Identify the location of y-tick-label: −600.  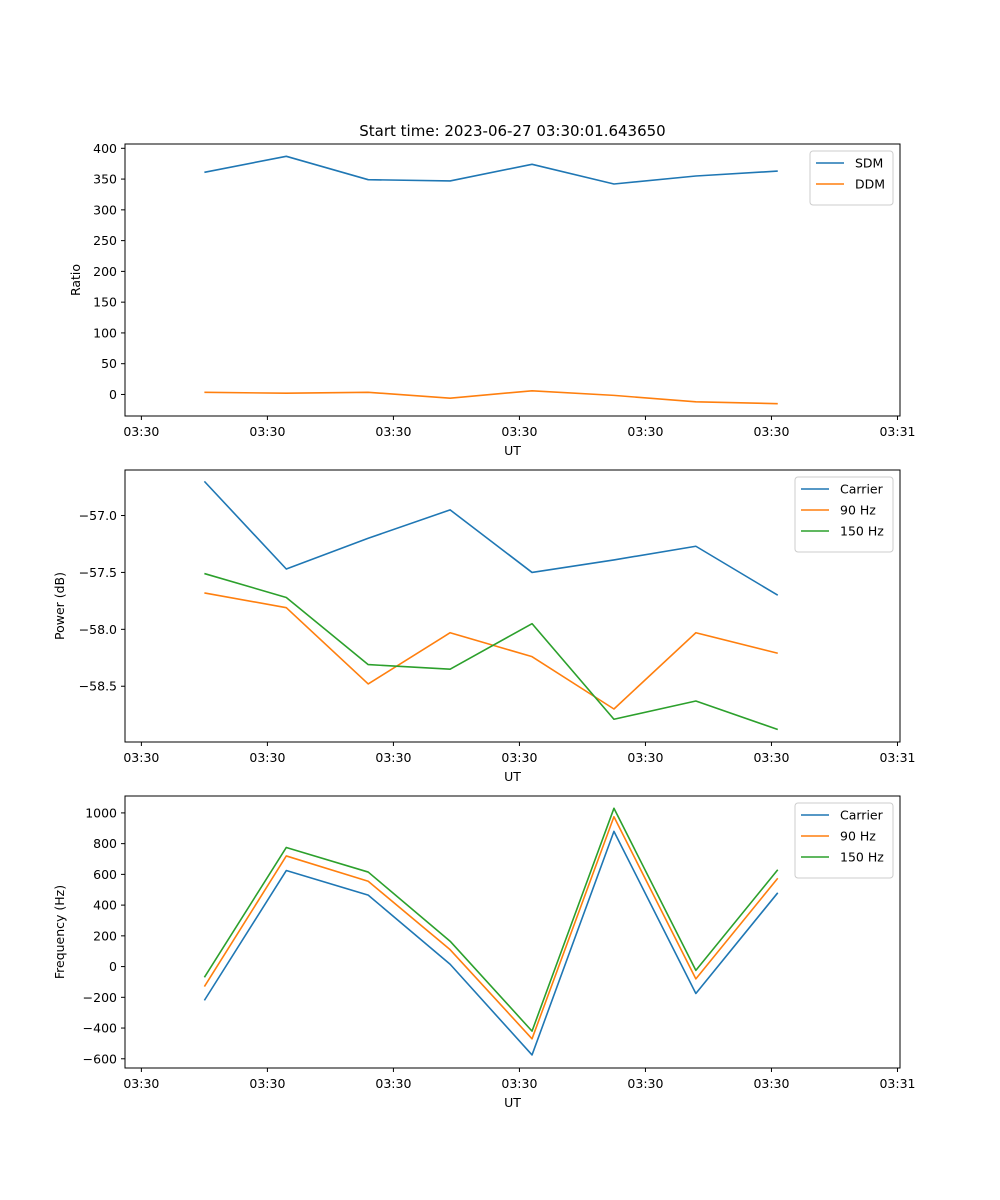
(100, 1058).